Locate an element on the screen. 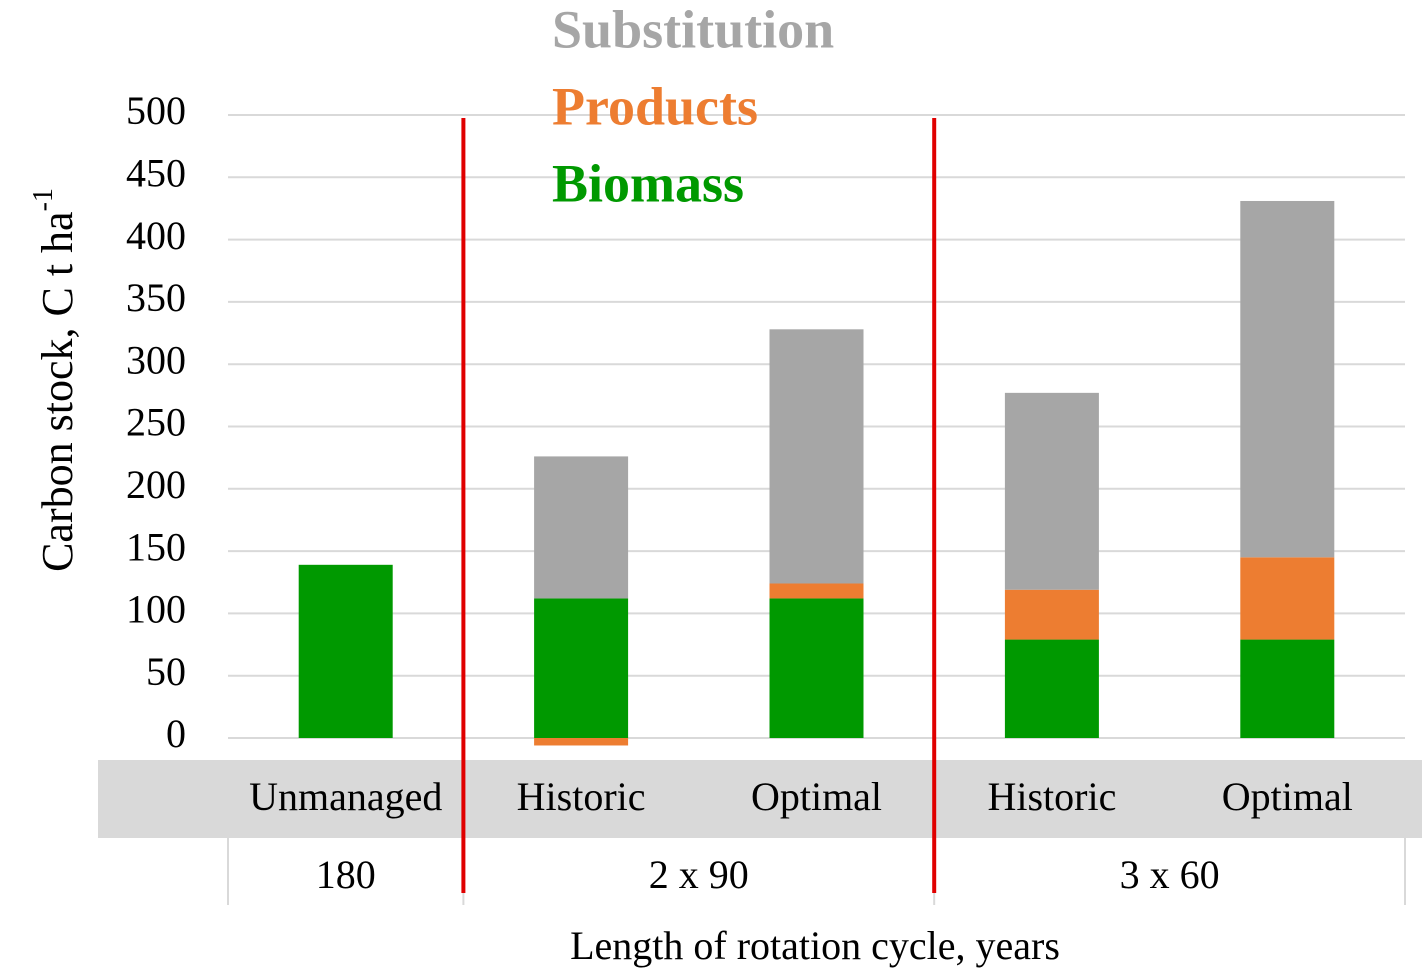 This screenshot has width=1422, height=977. group-label: 180 is located at coordinates (346, 874).